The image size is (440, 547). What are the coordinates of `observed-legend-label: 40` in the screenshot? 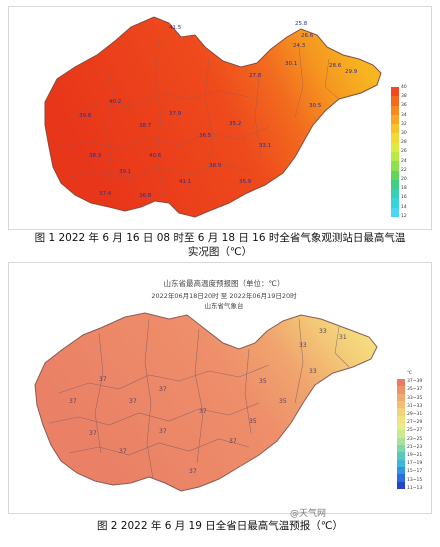 It's located at (404, 87).